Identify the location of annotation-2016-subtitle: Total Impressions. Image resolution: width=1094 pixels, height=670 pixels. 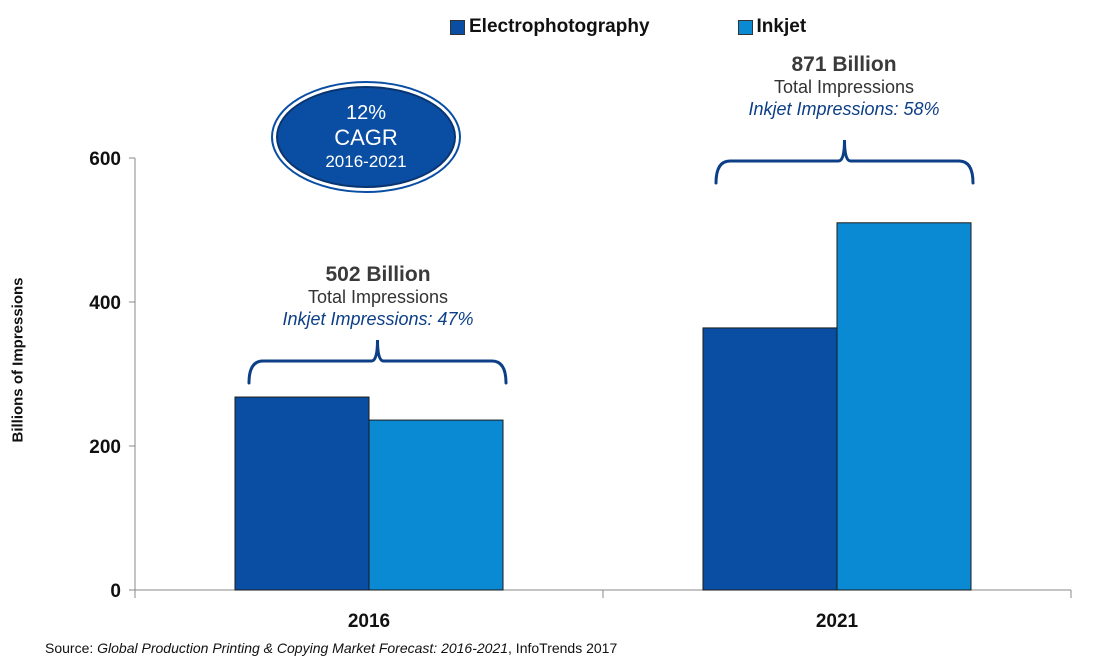
(378, 297).